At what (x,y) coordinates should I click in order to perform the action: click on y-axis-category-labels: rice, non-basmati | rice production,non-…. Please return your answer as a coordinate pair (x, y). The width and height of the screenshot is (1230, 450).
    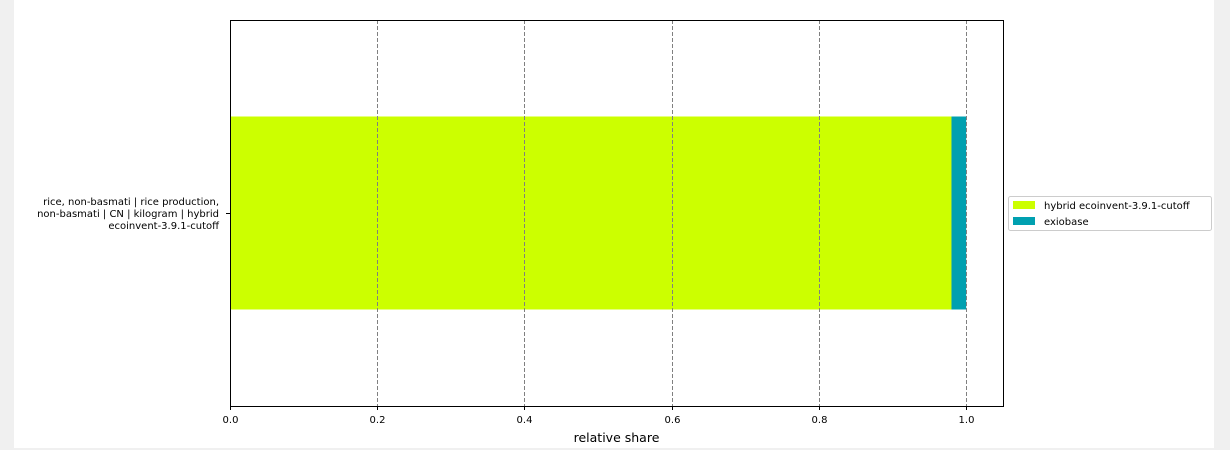
    Looking at the image, I should click on (133, 214).